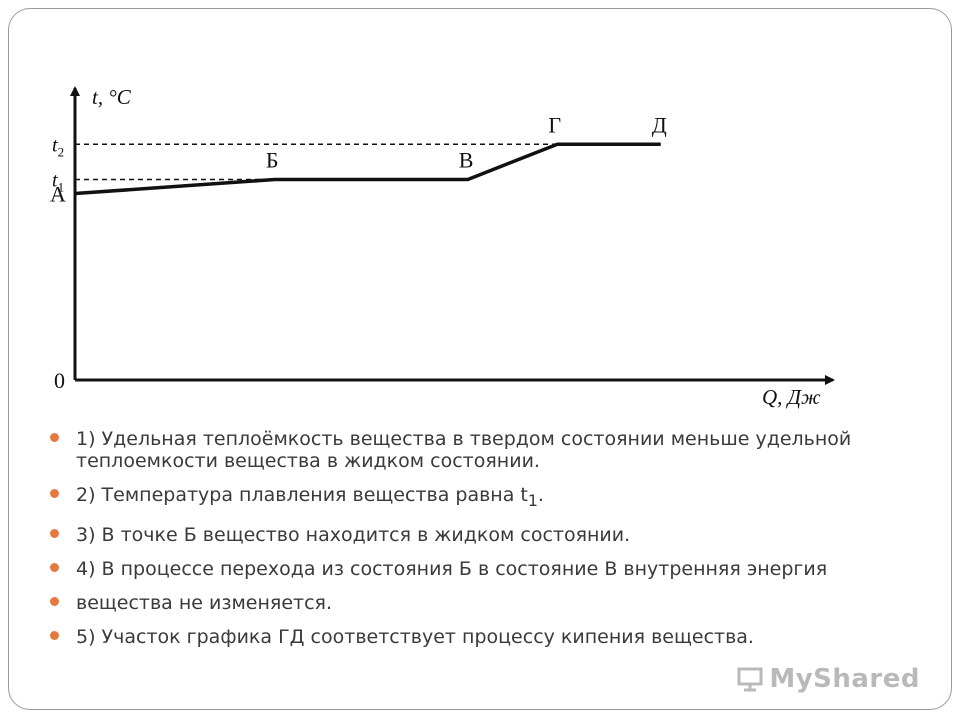  I want to click on temperature-line, so click(367, 169).